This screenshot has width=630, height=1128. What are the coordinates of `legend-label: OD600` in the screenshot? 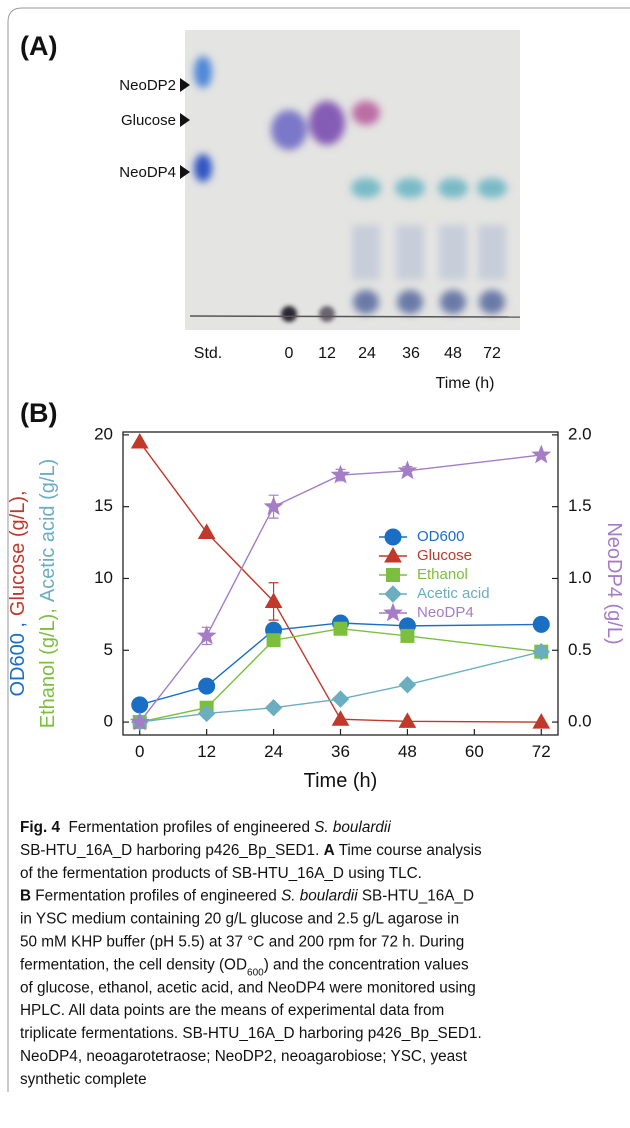 It's located at (441, 536).